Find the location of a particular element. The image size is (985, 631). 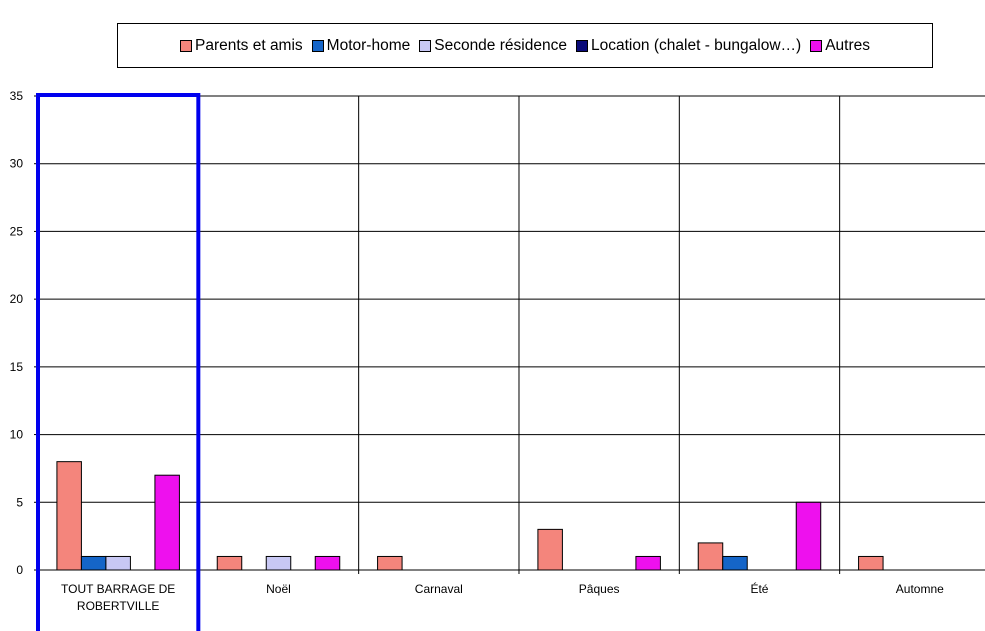

legend-item: Motor-home is located at coordinates (361, 45).